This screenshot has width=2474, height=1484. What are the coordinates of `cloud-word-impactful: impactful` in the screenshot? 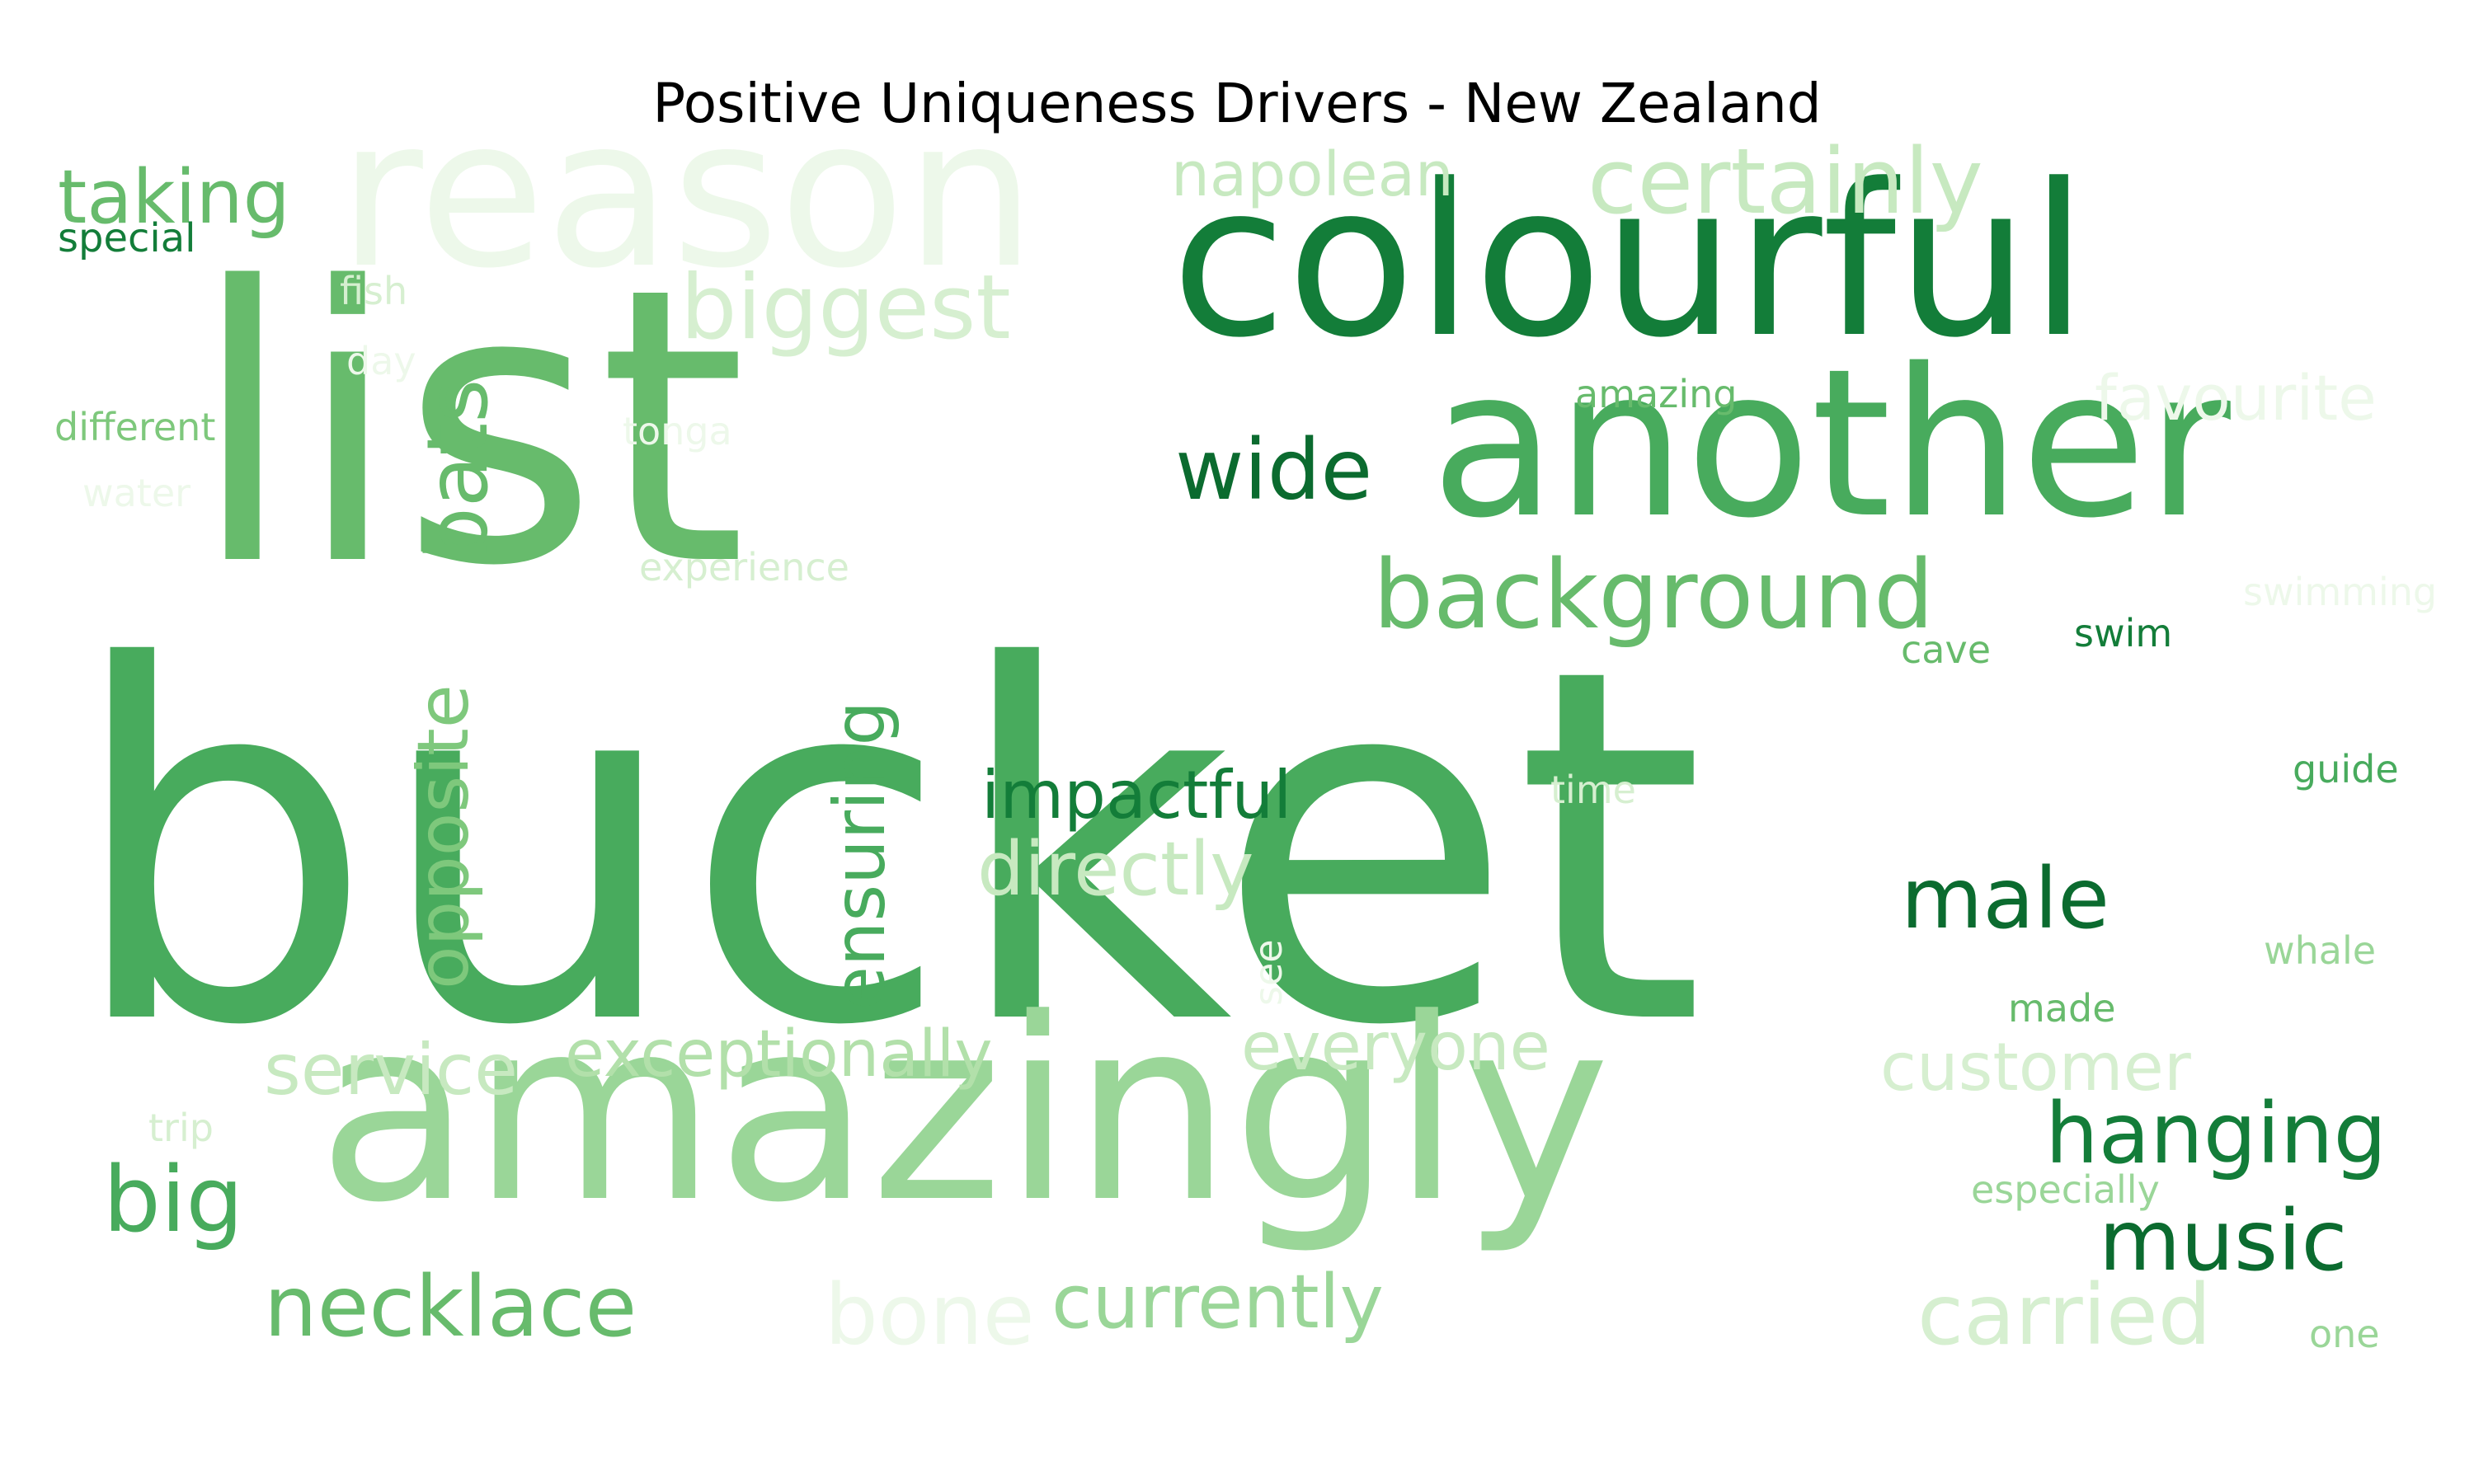 It's located at (1136, 796).